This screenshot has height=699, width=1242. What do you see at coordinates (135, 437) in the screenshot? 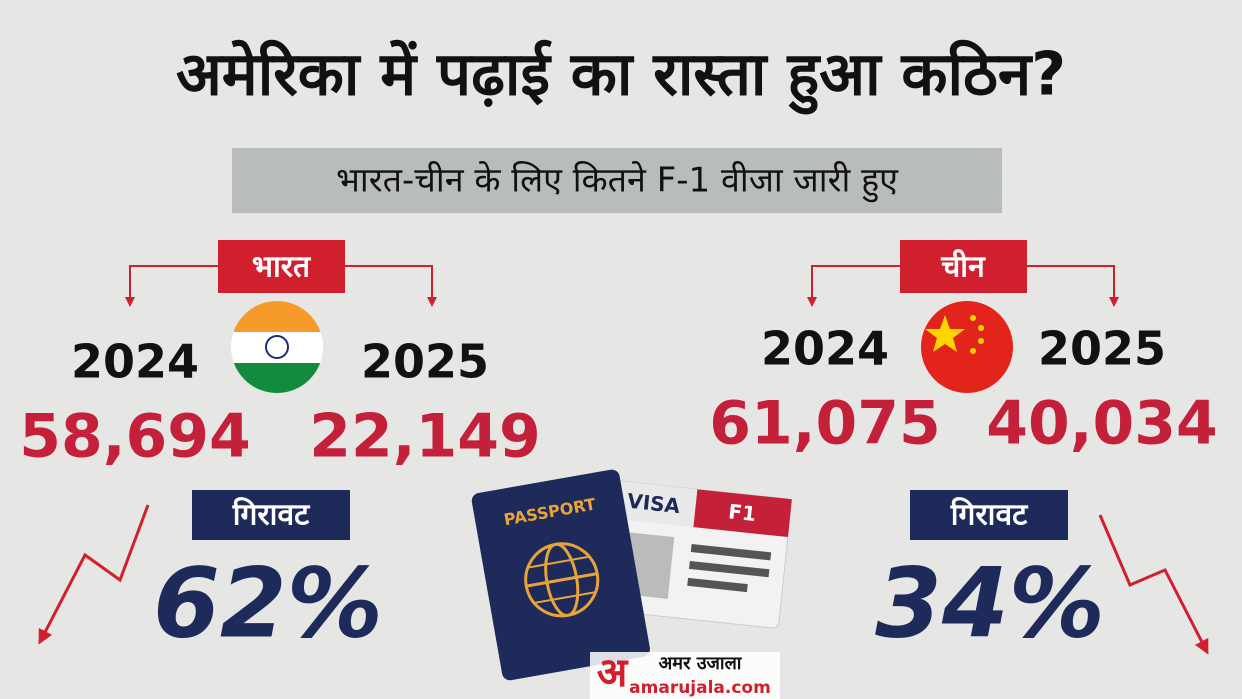
I see `visa-count: 58,694` at bounding box center [135, 437].